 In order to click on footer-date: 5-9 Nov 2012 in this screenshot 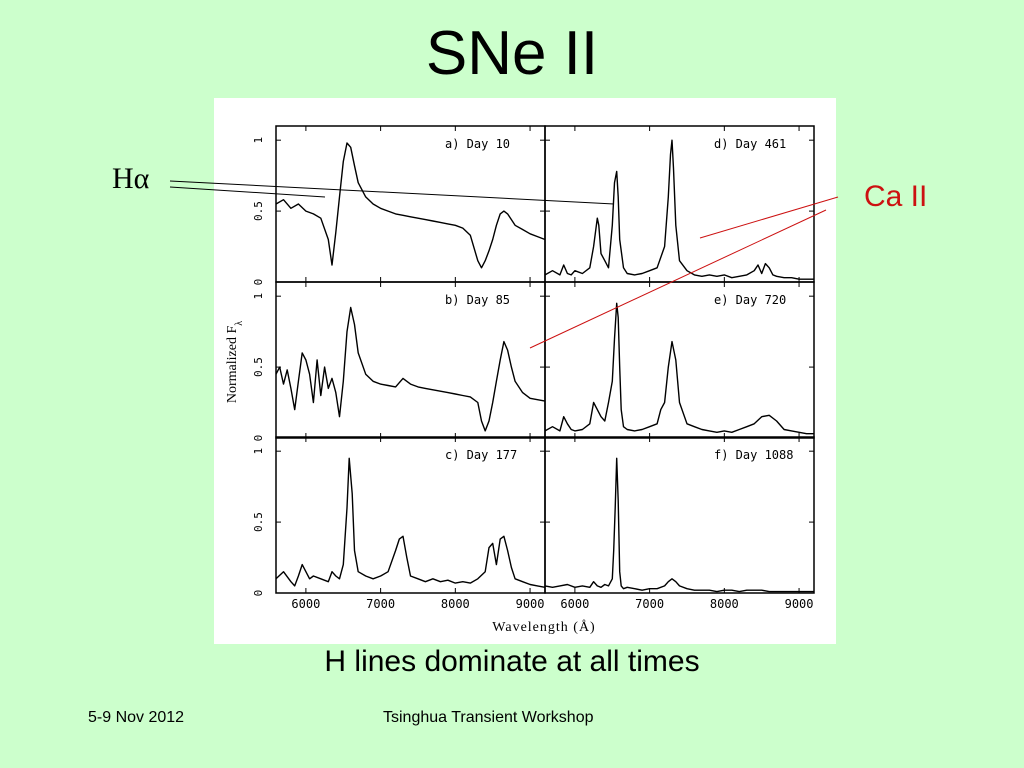, I will do `click(136, 717)`.